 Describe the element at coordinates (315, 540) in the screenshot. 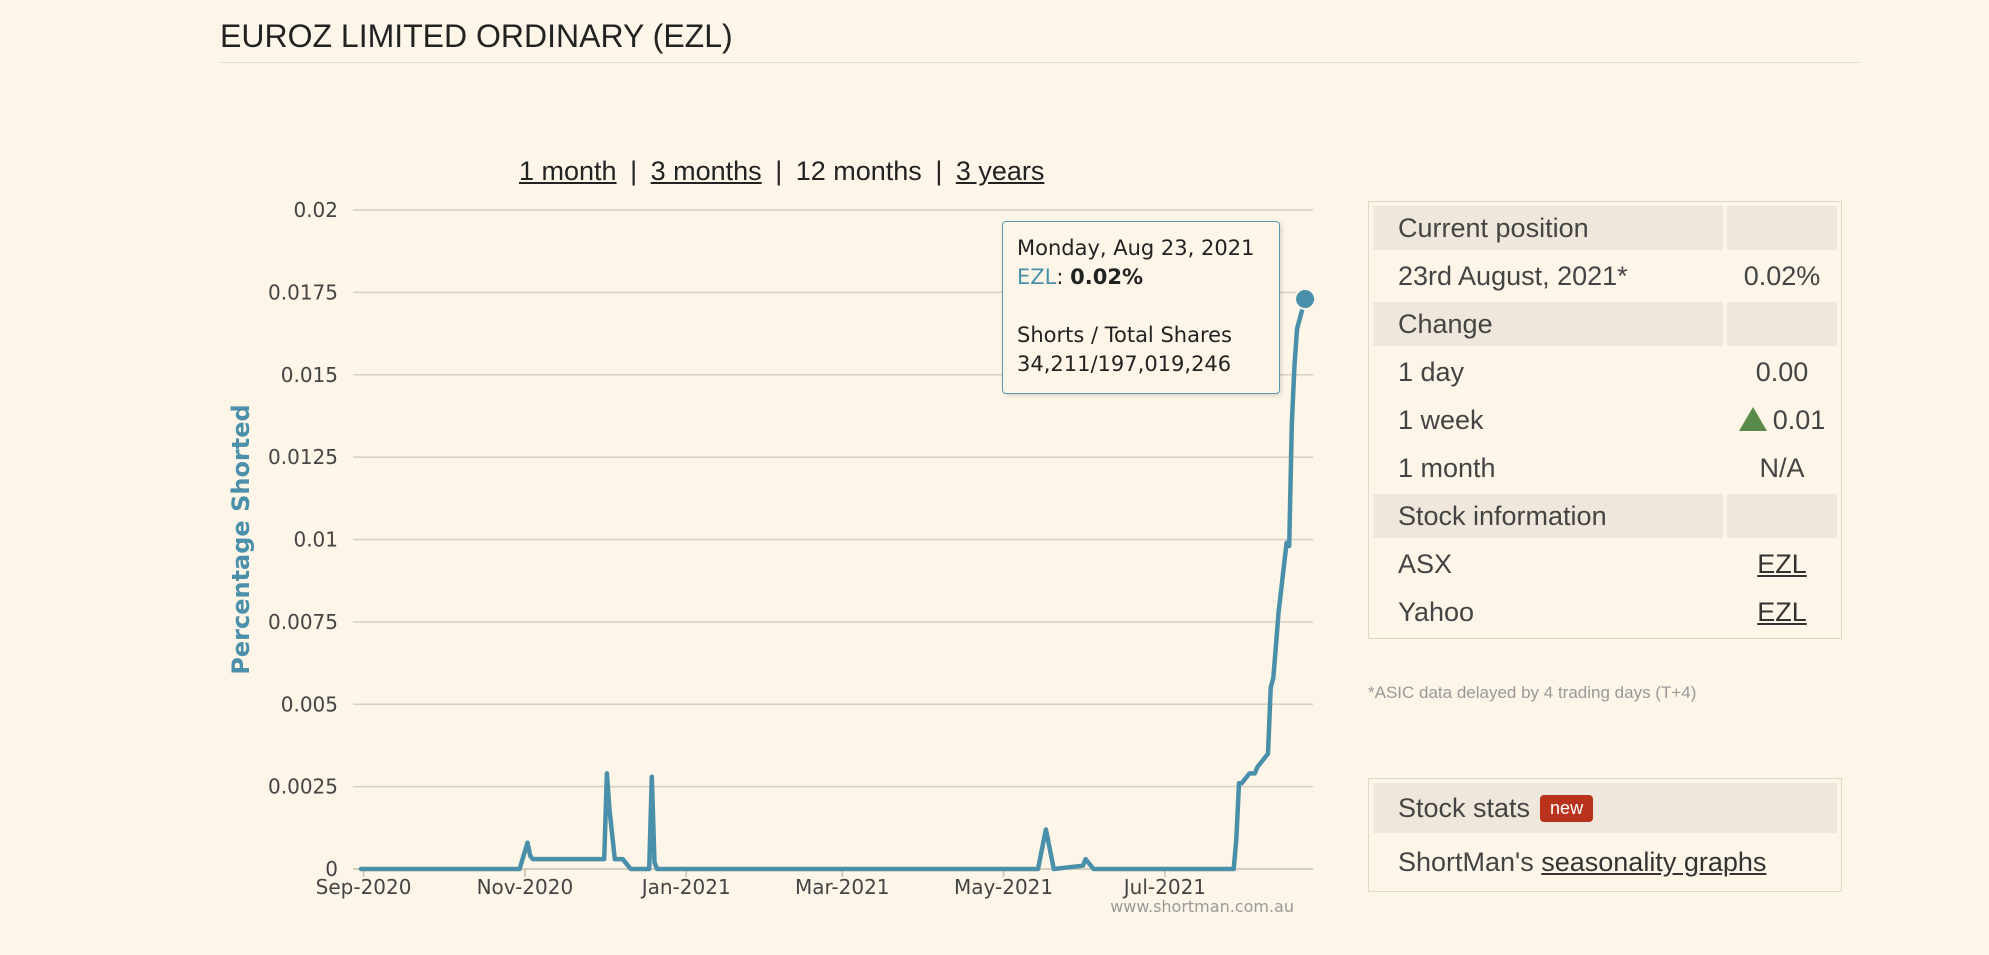

I see `y-tick-label: 0.01` at that location.